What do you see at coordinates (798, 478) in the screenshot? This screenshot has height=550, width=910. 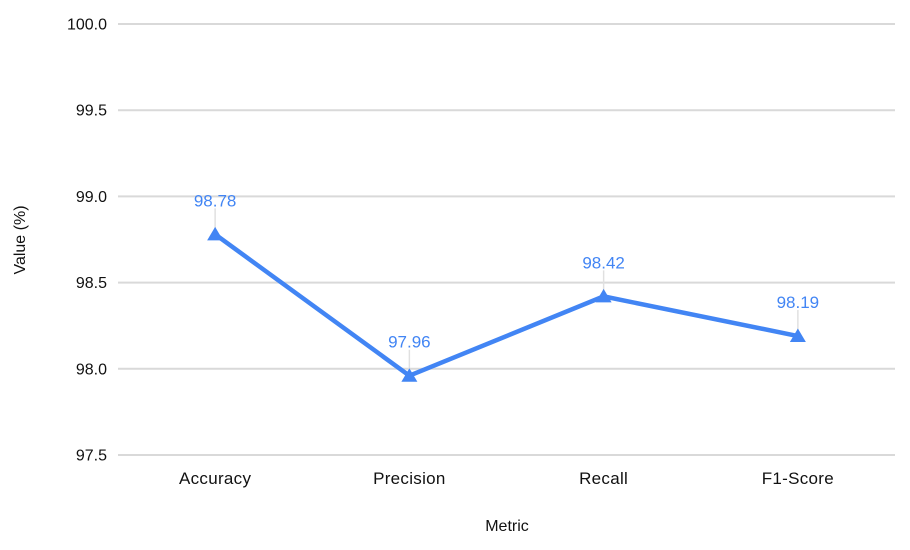 I see `x-tick-label: F1-Score` at bounding box center [798, 478].